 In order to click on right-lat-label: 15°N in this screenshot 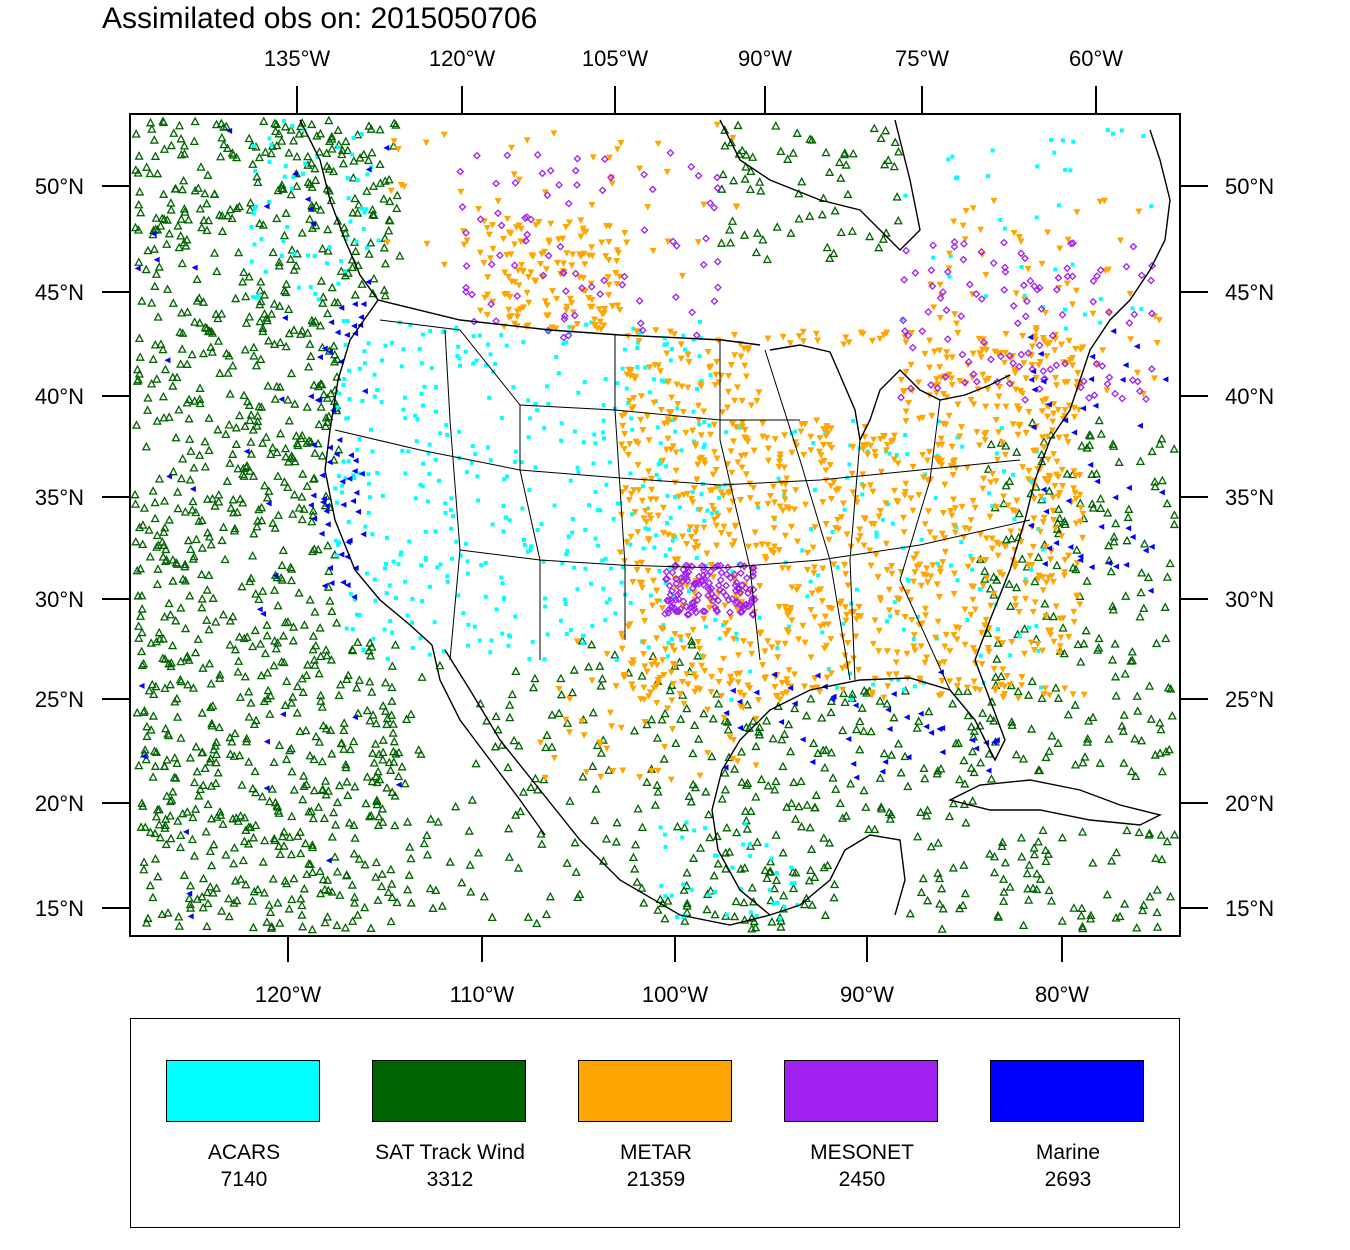, I will do `click(1249, 908)`.